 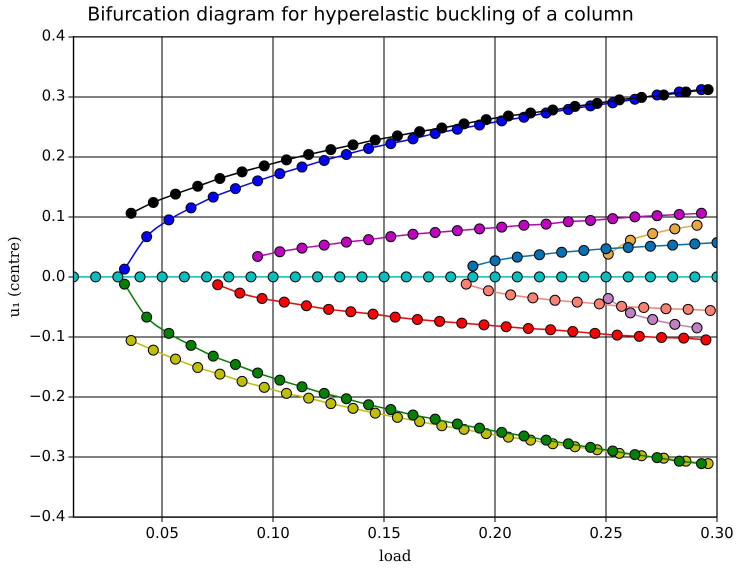 I want to click on y-tick-label: 0.2, so click(x=54, y=155).